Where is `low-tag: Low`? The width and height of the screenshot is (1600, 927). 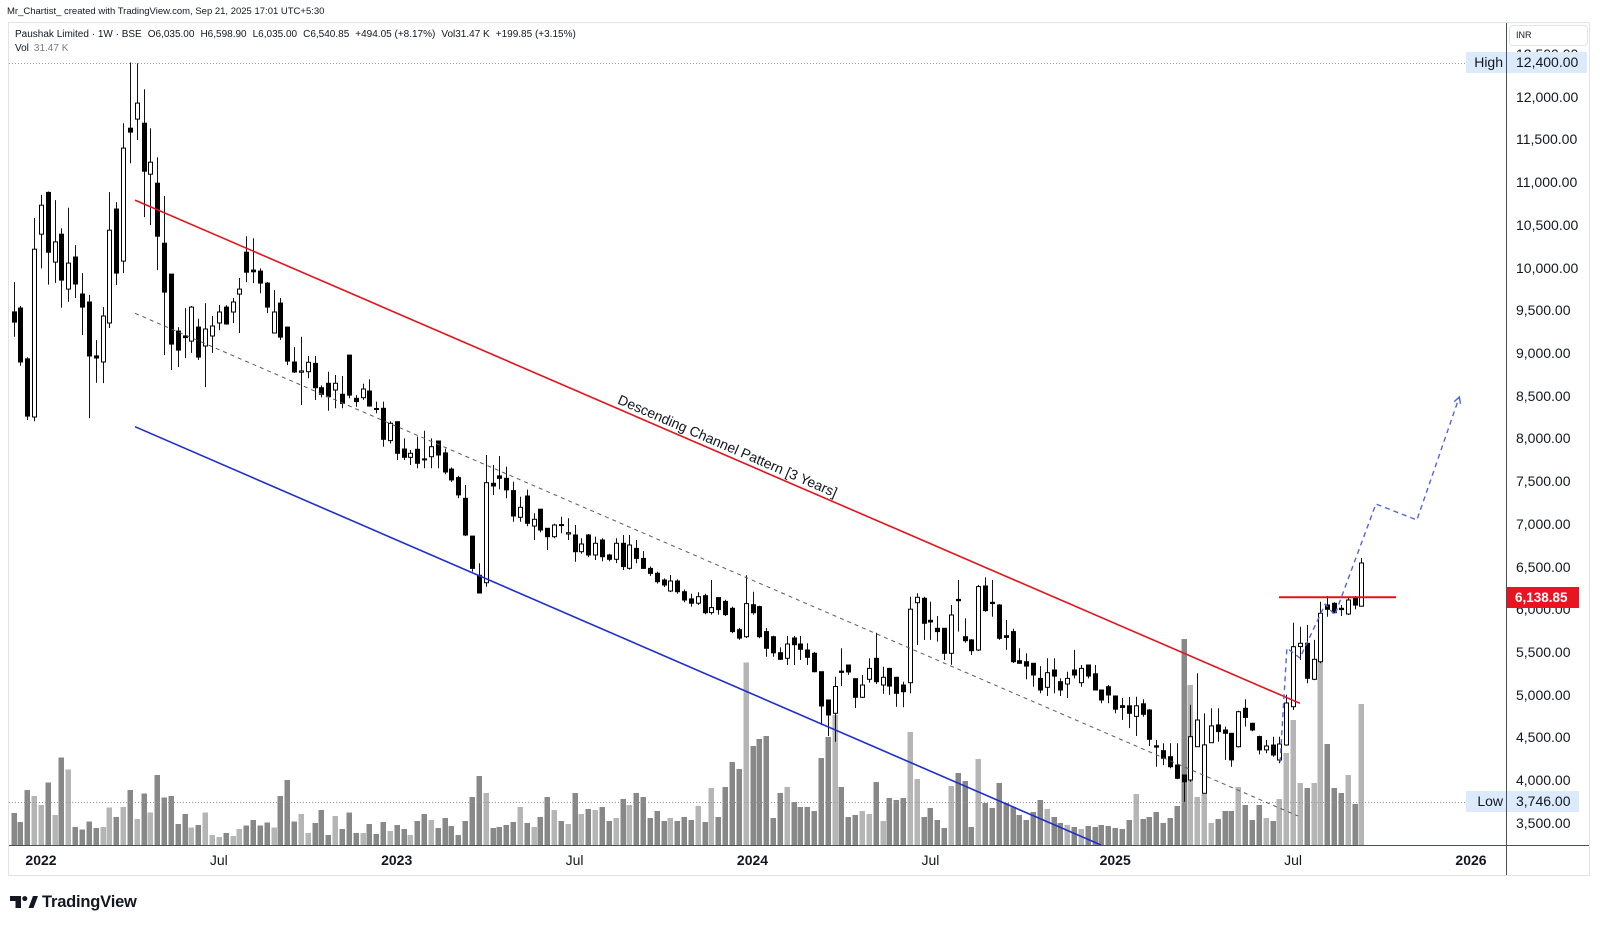 low-tag: Low is located at coordinates (1486, 802).